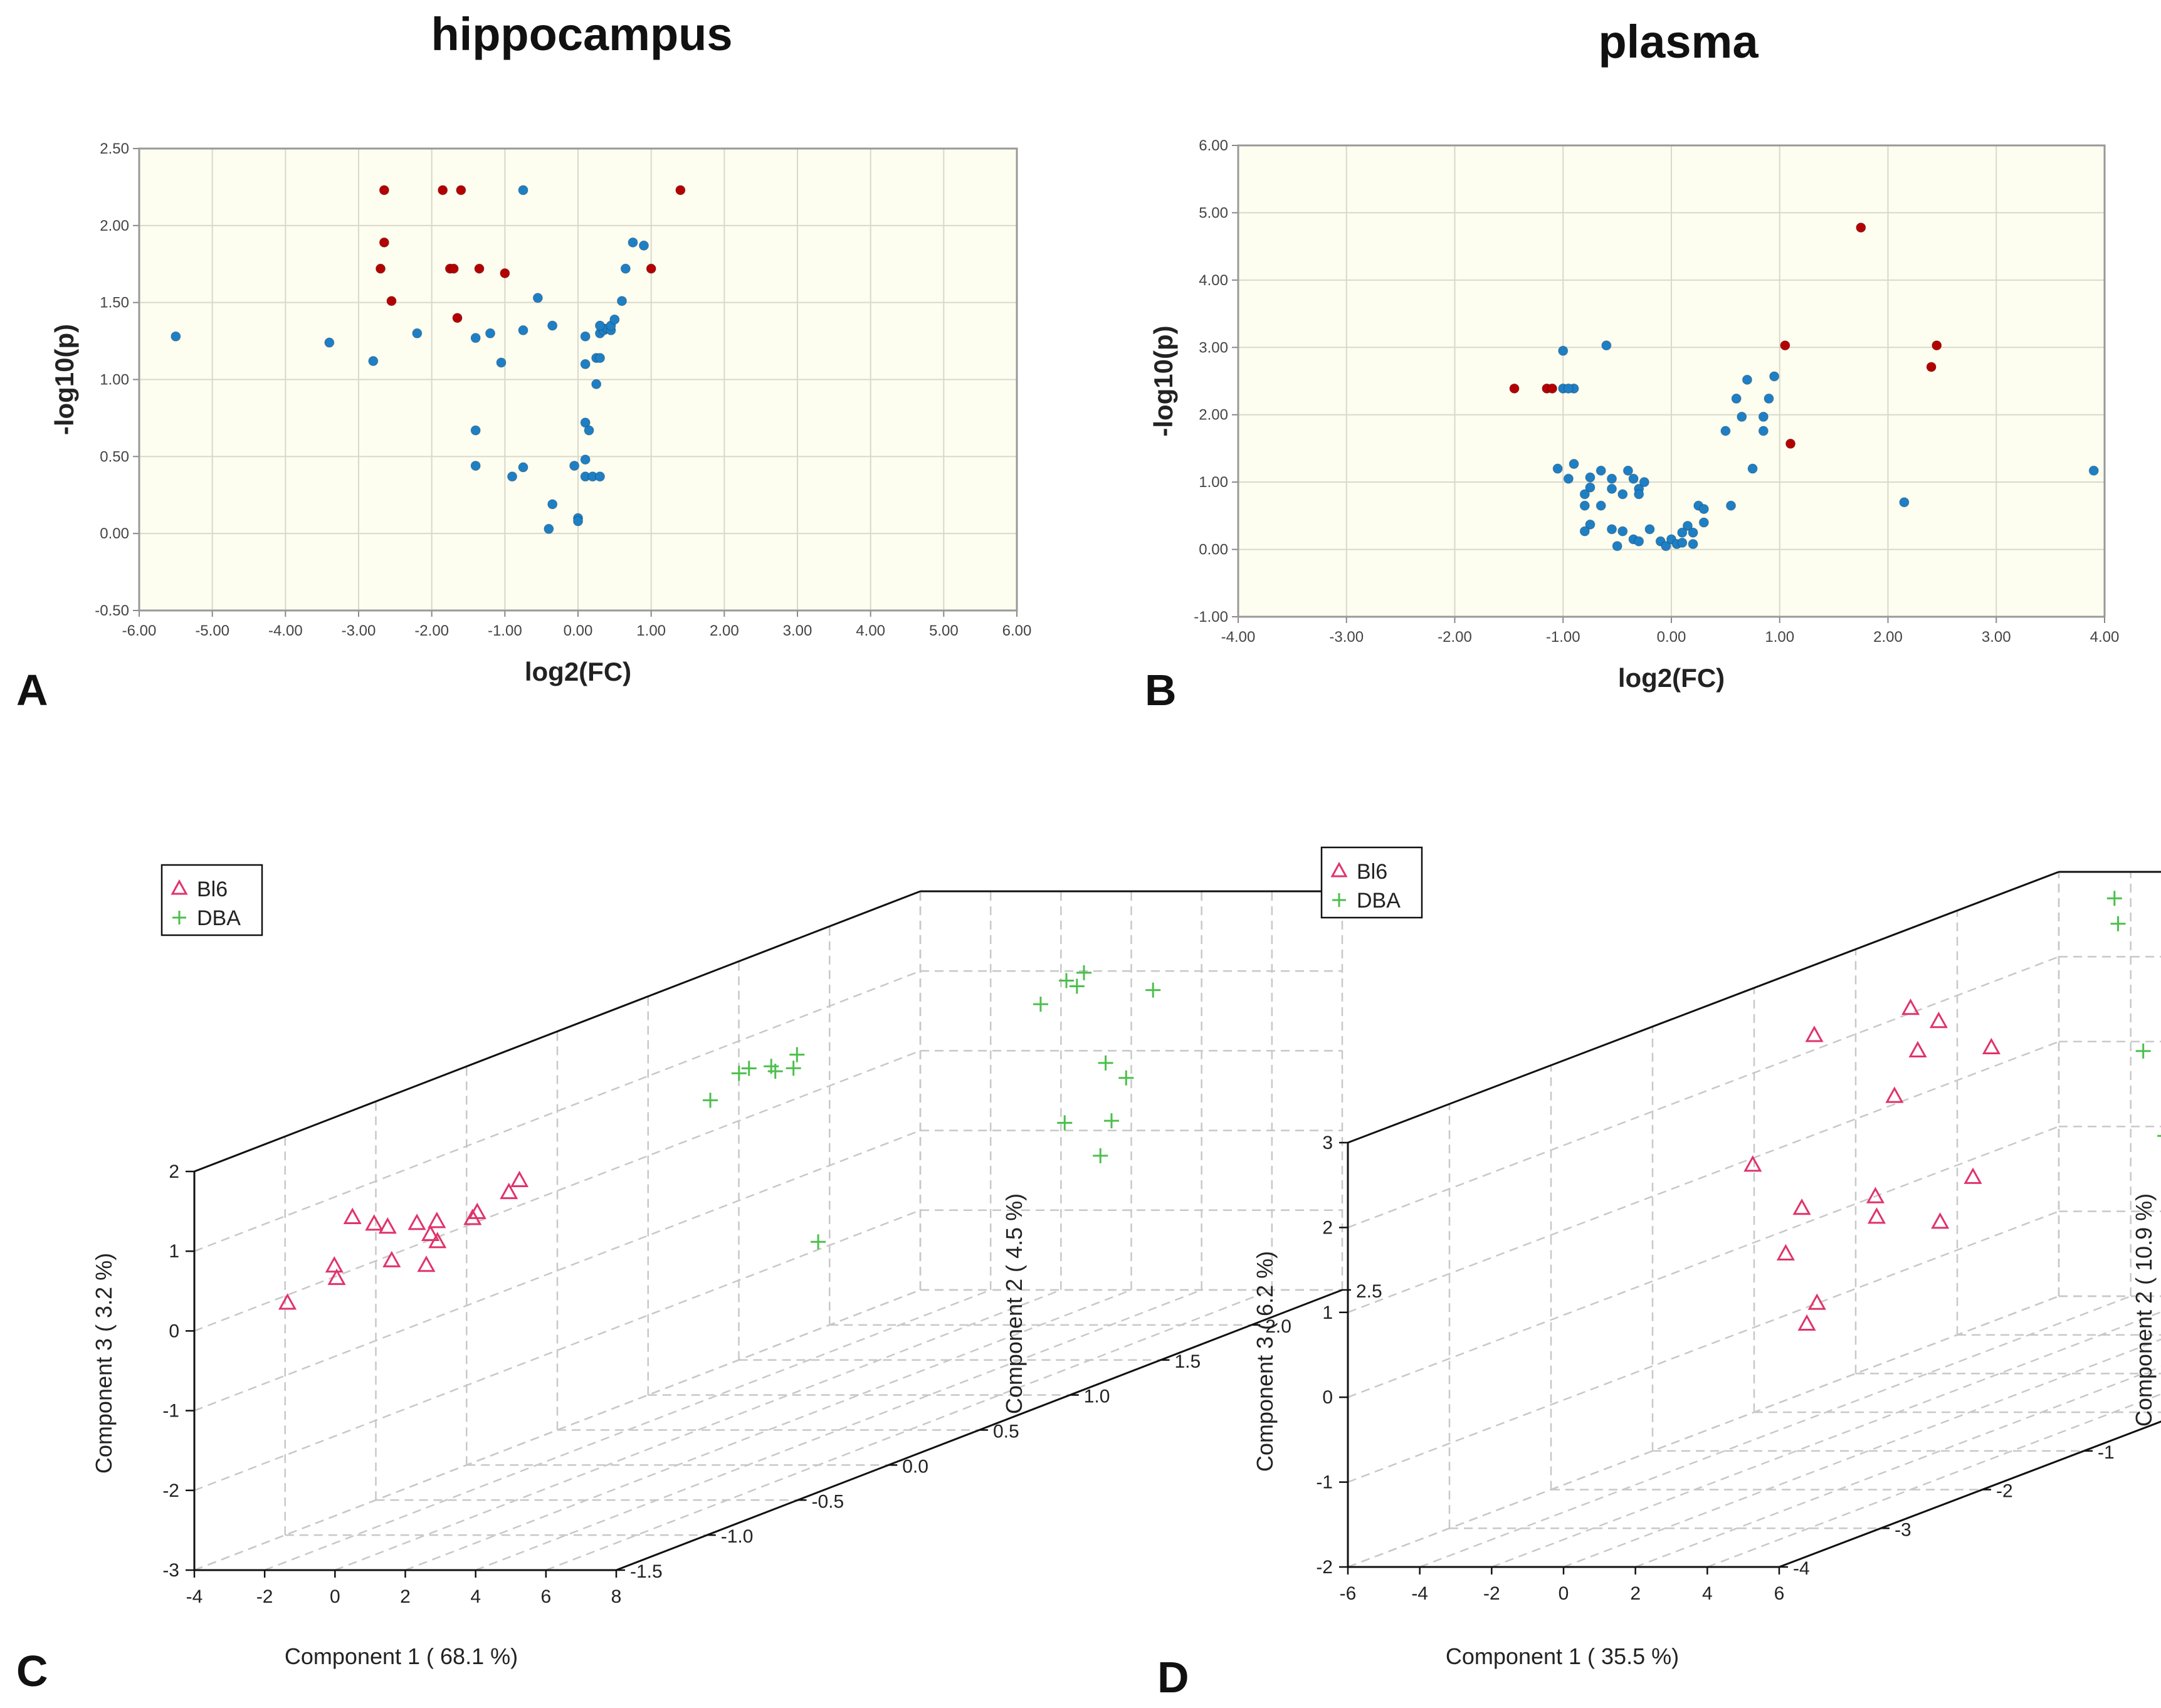  I want to click on y-axis-title: -log10(p), so click(1163, 381).